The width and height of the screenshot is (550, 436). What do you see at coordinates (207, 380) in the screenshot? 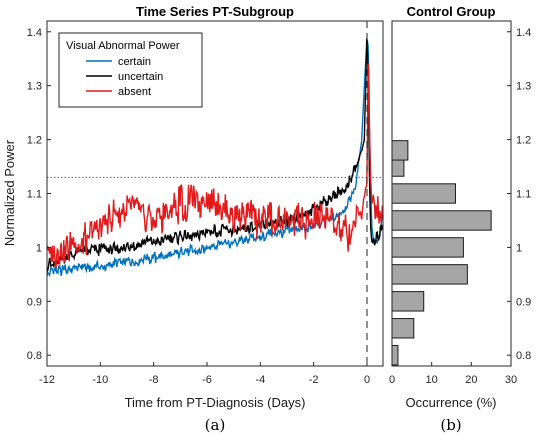
I see `x-tick-label: -6` at bounding box center [207, 380].